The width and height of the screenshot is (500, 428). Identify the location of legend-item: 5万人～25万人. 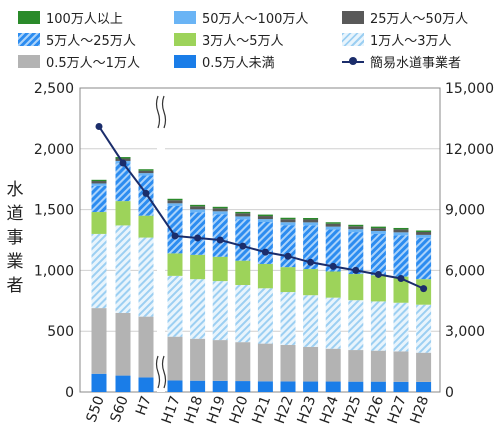
(77, 39).